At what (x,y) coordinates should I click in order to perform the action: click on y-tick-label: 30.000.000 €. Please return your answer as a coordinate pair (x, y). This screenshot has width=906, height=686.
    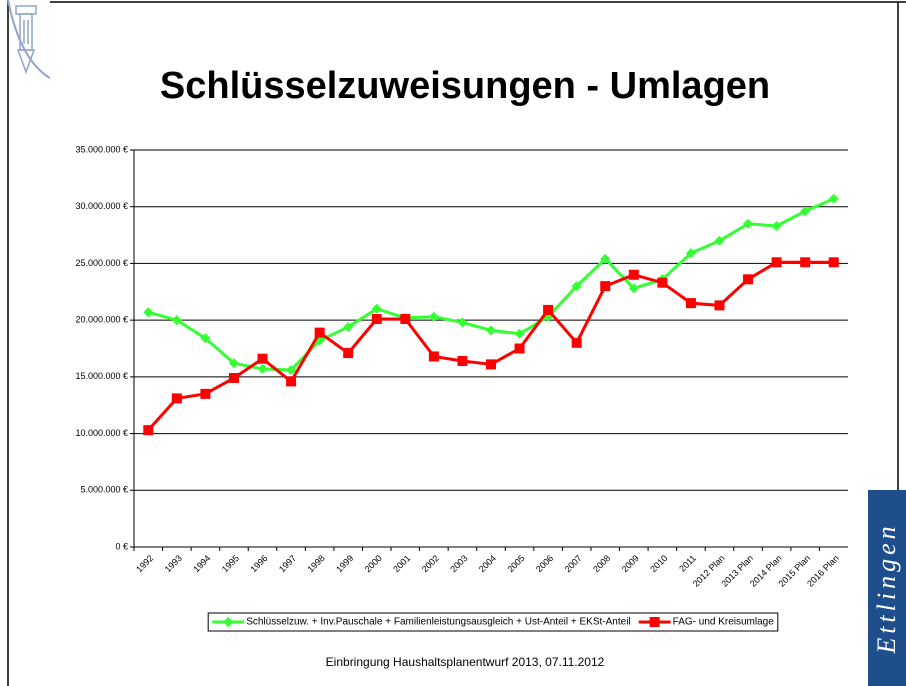
    Looking at the image, I should click on (101, 206).